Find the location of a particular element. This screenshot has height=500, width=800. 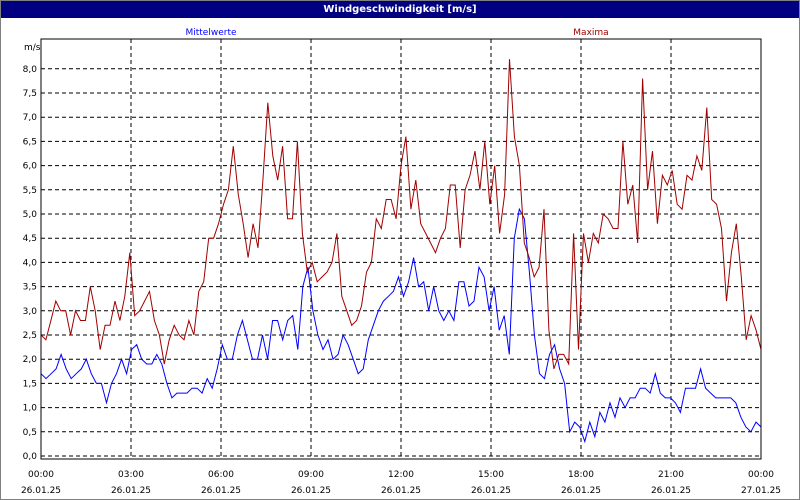

y-tick-label: 7,0 is located at coordinates (30, 118).